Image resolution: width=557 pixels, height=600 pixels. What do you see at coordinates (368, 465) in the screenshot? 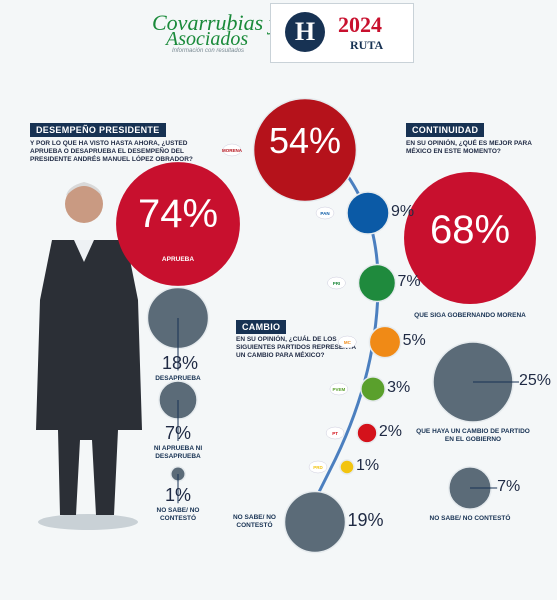
I see `value-cambio-6: 1%` at bounding box center [368, 465].